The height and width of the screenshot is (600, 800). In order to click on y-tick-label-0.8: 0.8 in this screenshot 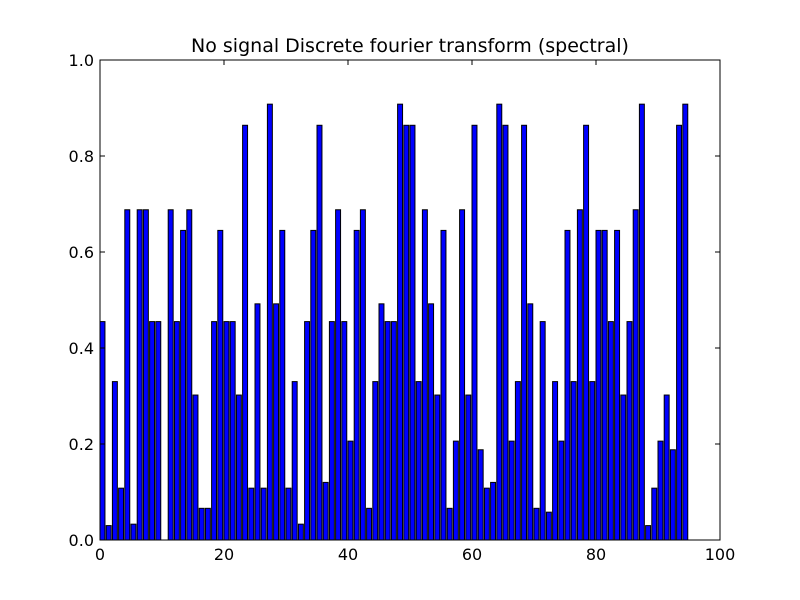, I will do `click(81, 156)`.